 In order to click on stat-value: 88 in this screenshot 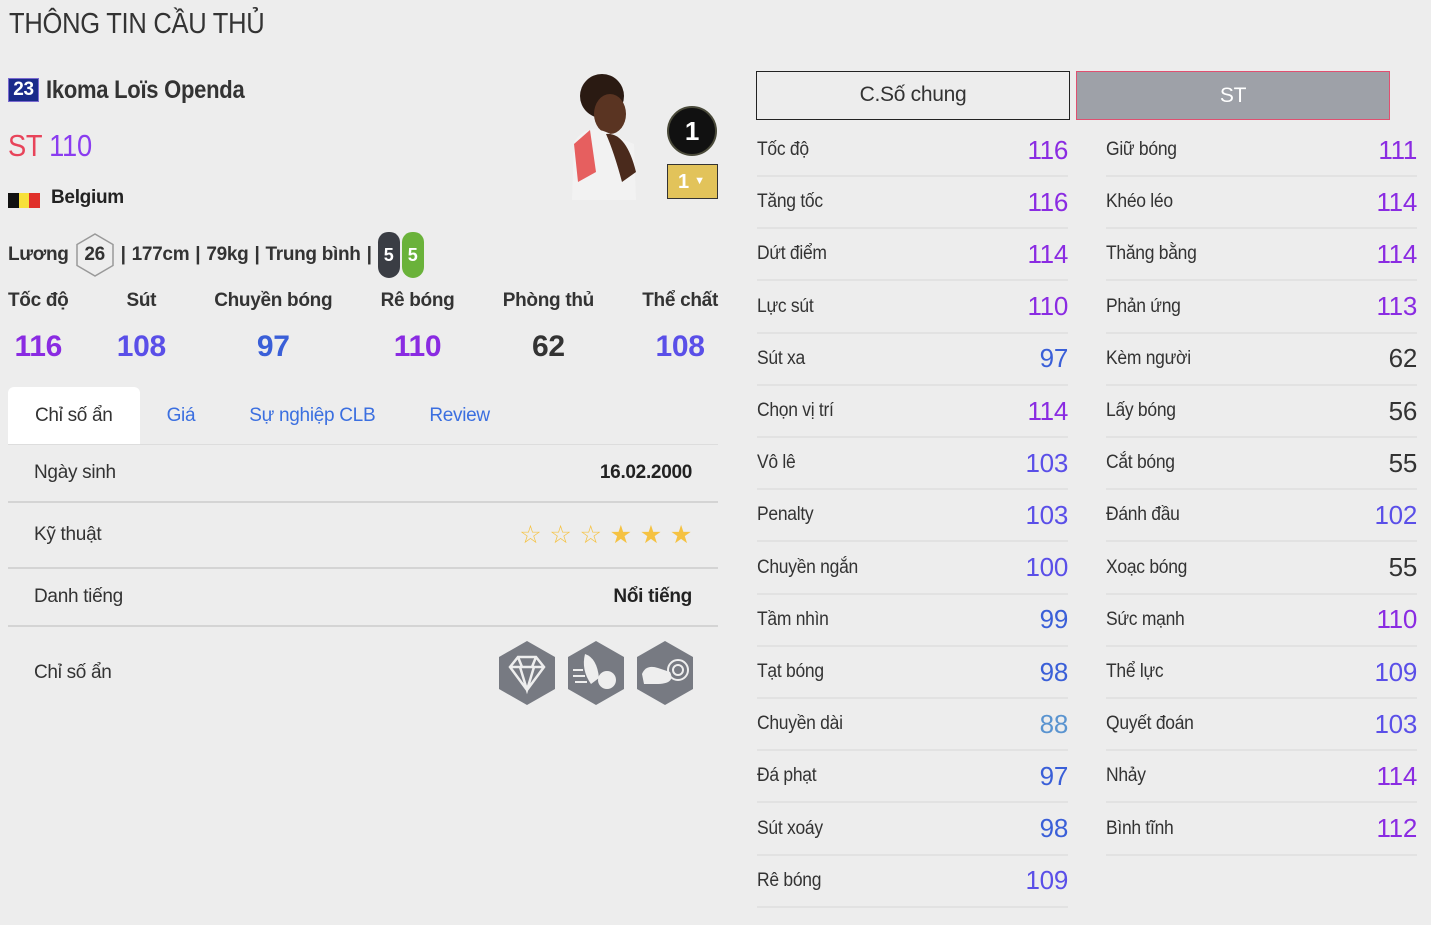, I will do `click(1054, 723)`.